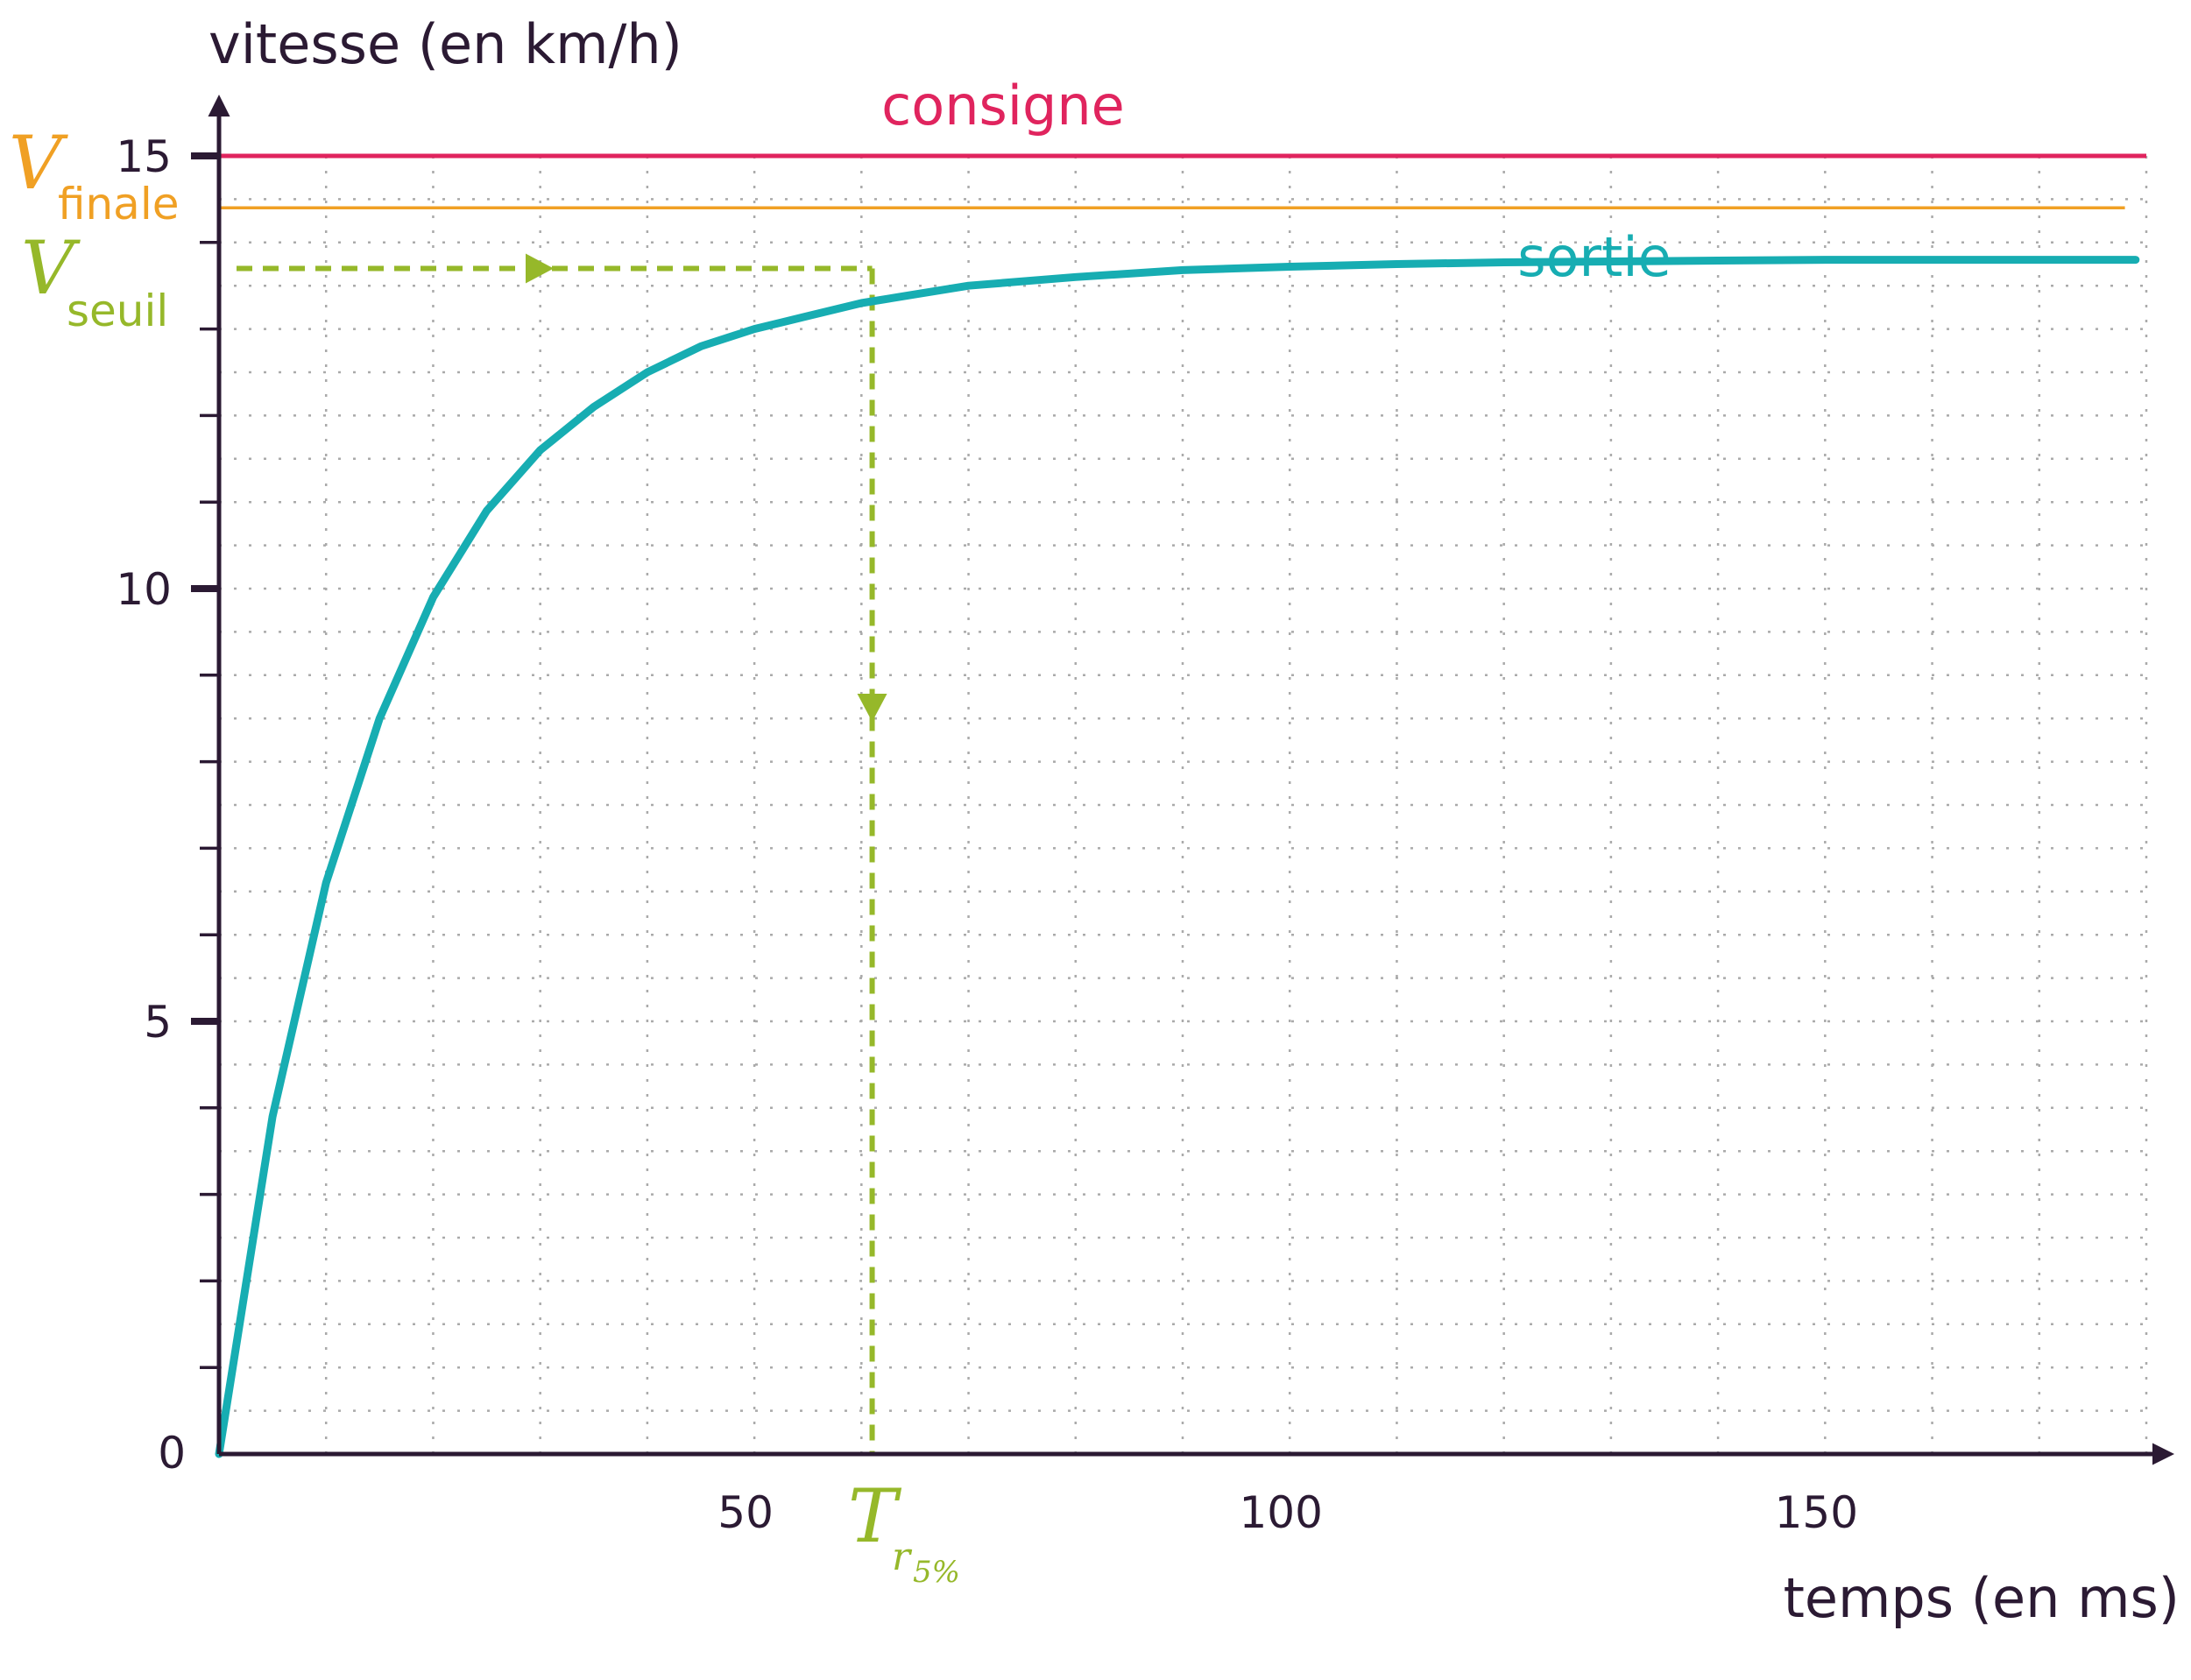 This screenshot has width=2191, height=1680. I want to click on series-label-sortie: sortie, so click(1594, 257).